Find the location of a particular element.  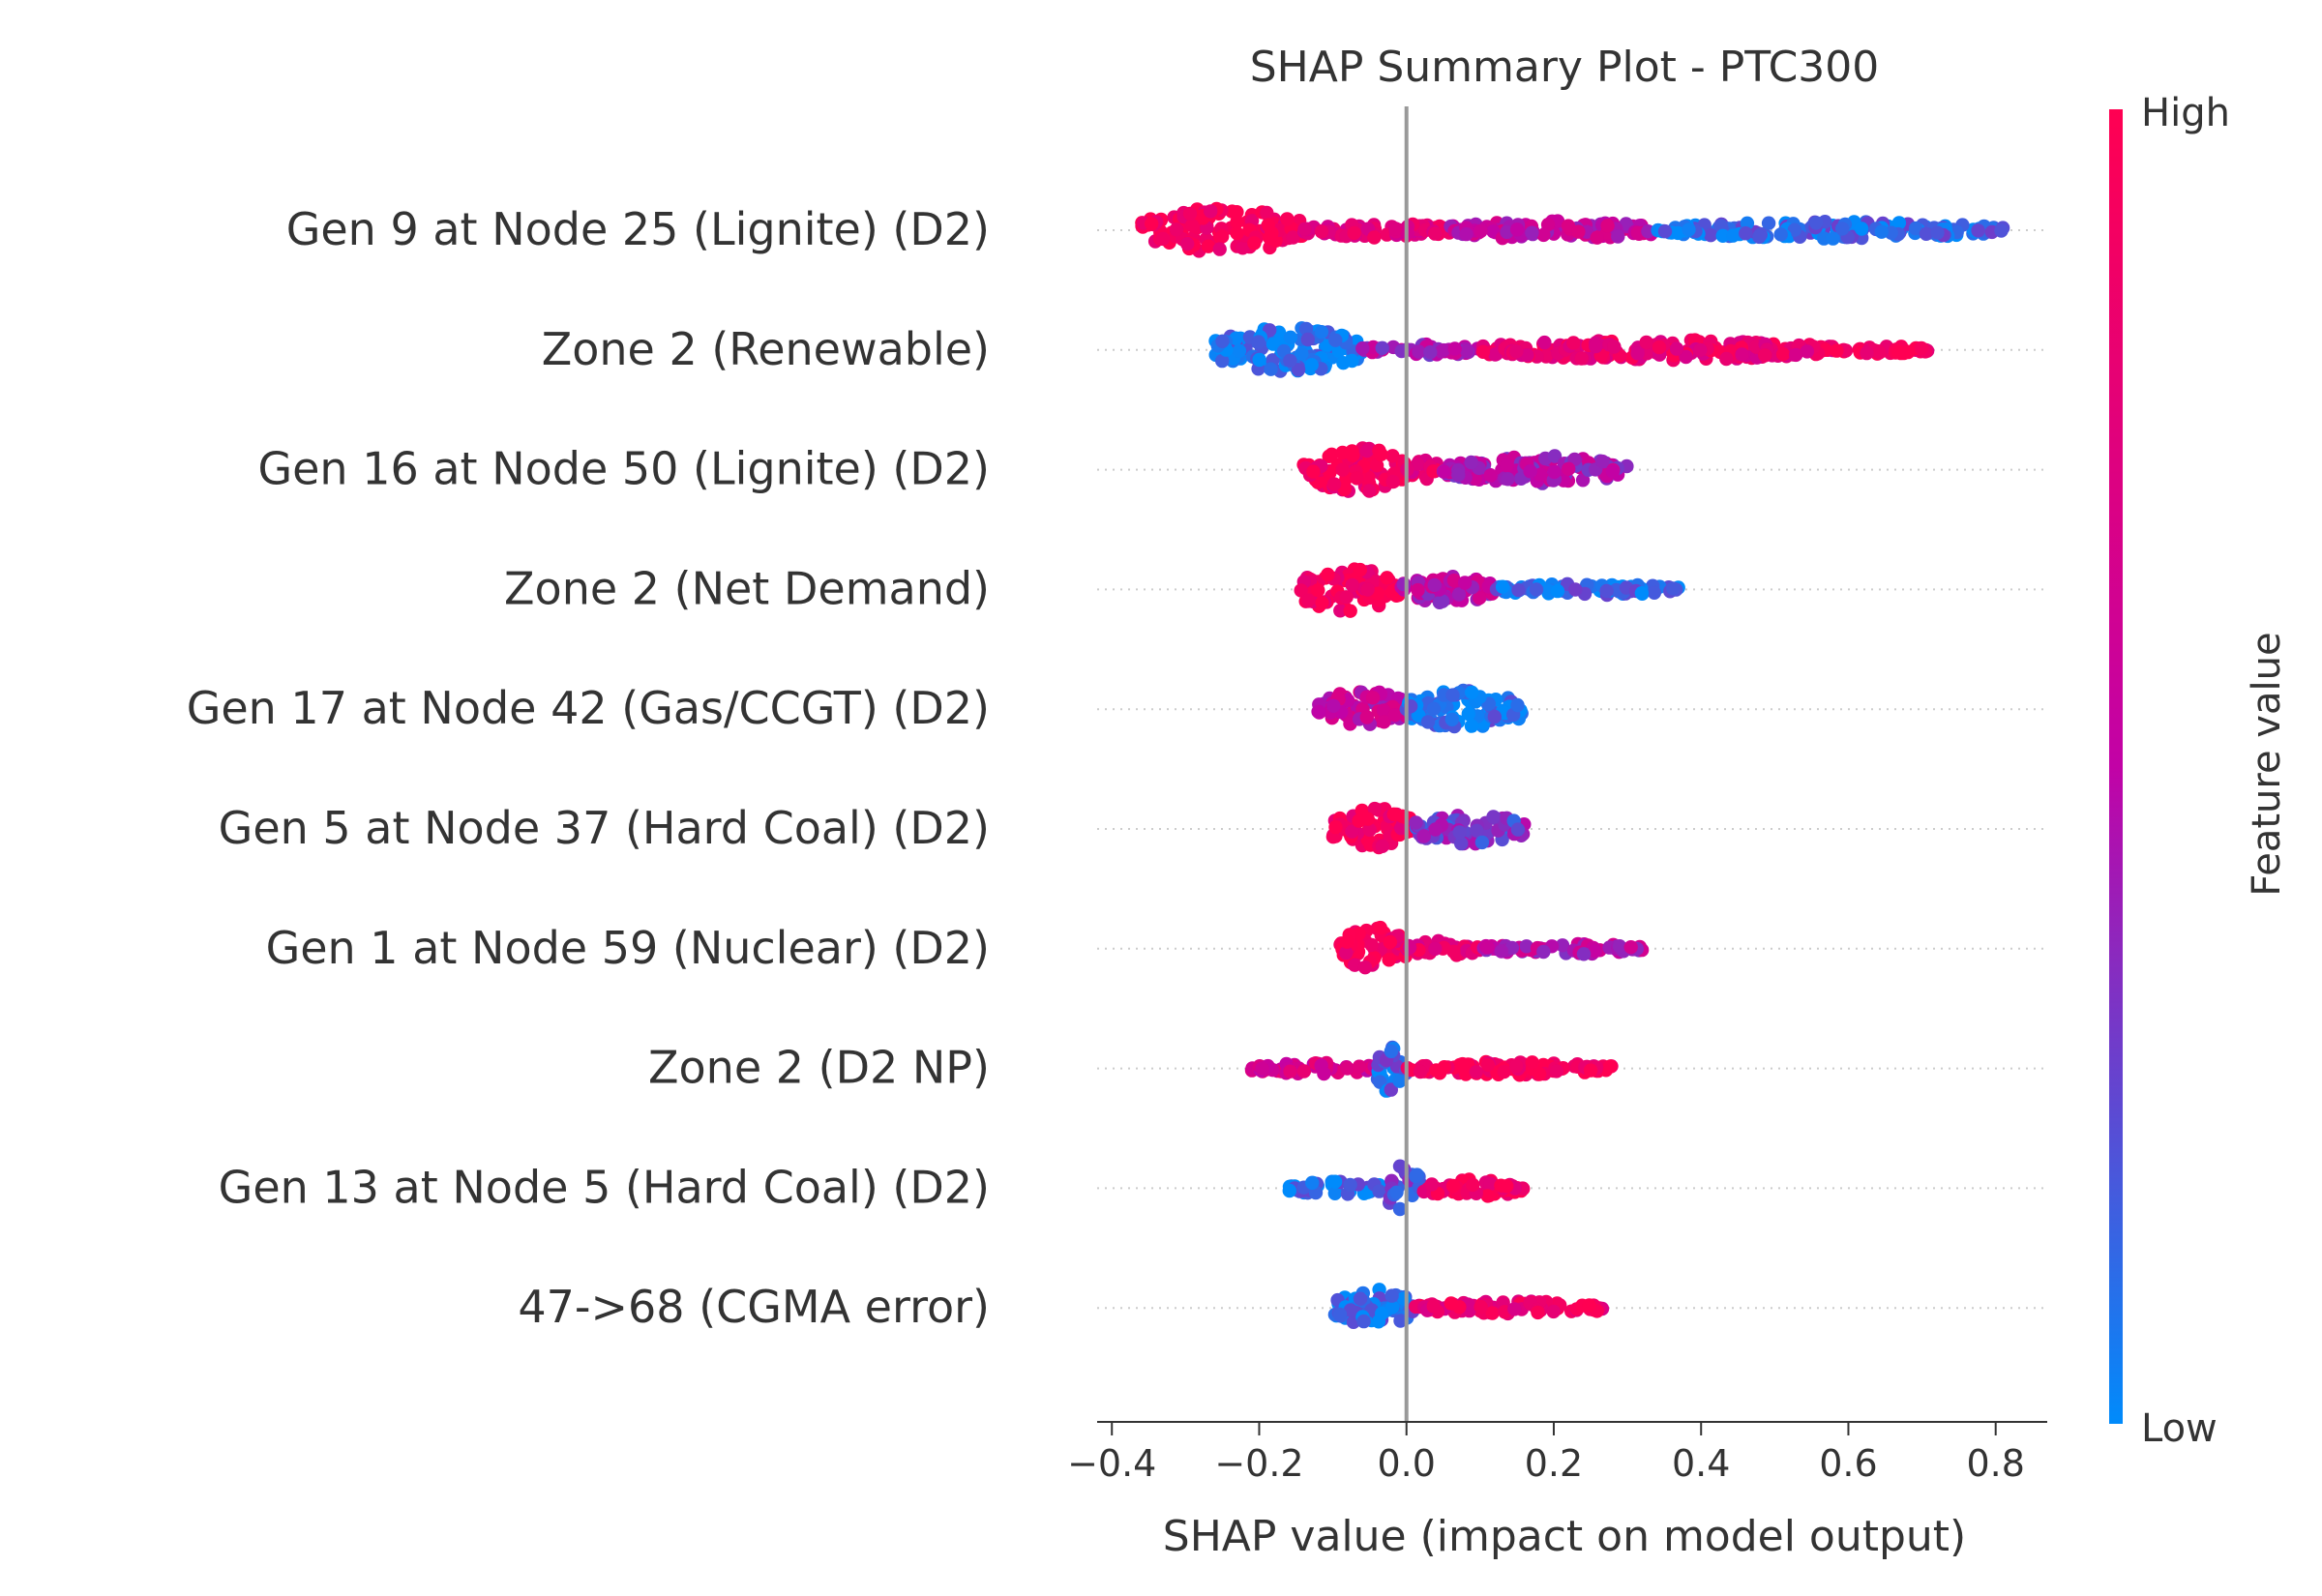

feature-label: Gen 13 at Node 5 (Hard Coal) (D2) is located at coordinates (604, 1187).